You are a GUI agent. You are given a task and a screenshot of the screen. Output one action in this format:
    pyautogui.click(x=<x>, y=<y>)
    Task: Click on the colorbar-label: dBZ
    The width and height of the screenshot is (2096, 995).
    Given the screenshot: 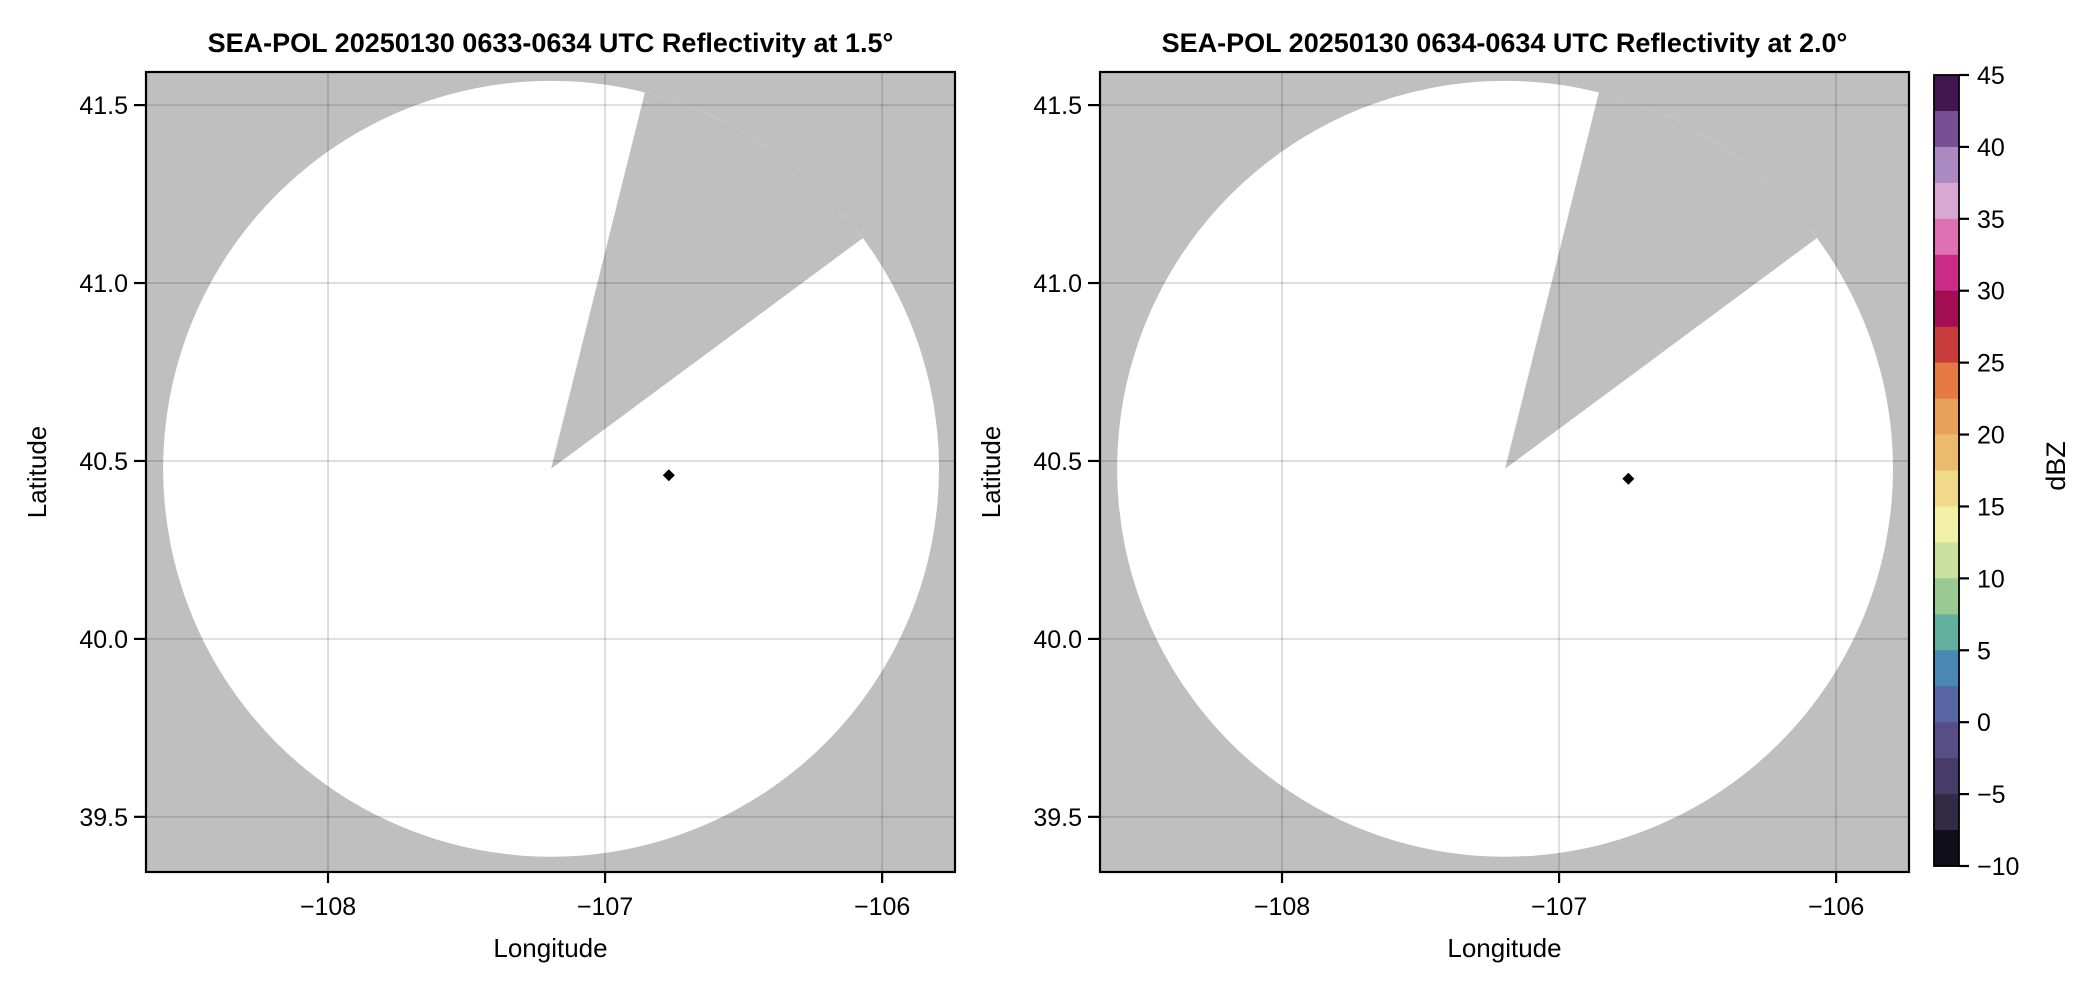 What is the action you would take?
    pyautogui.click(x=2056, y=466)
    